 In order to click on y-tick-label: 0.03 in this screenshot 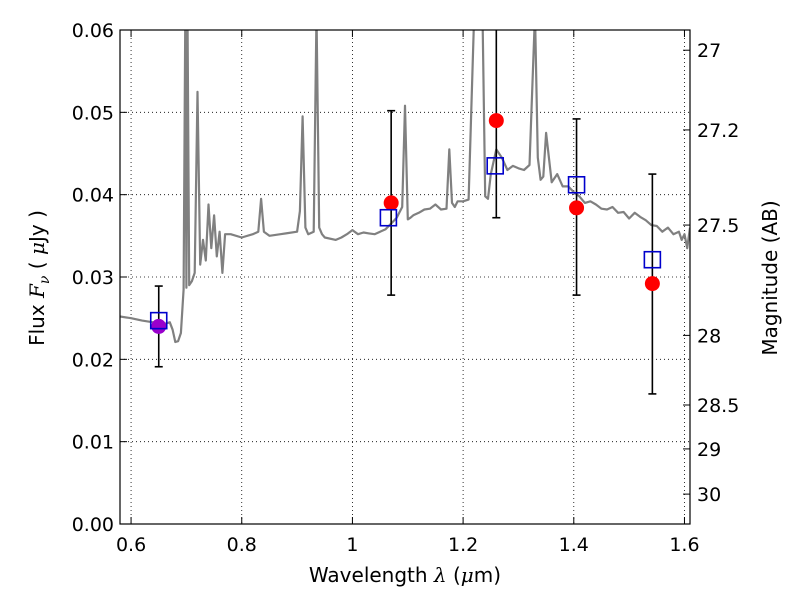, I will do `click(93, 278)`.